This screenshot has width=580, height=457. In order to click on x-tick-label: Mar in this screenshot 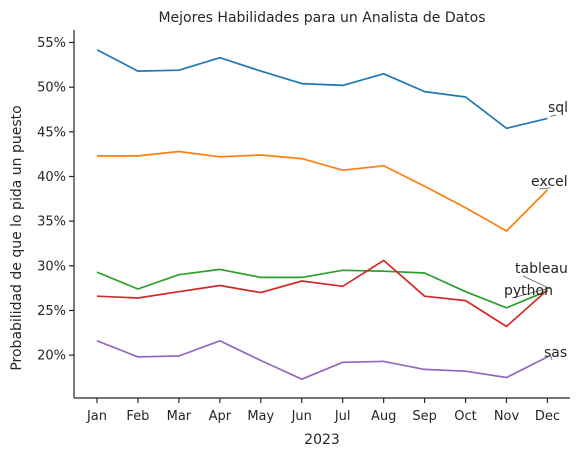, I will do `click(179, 416)`.